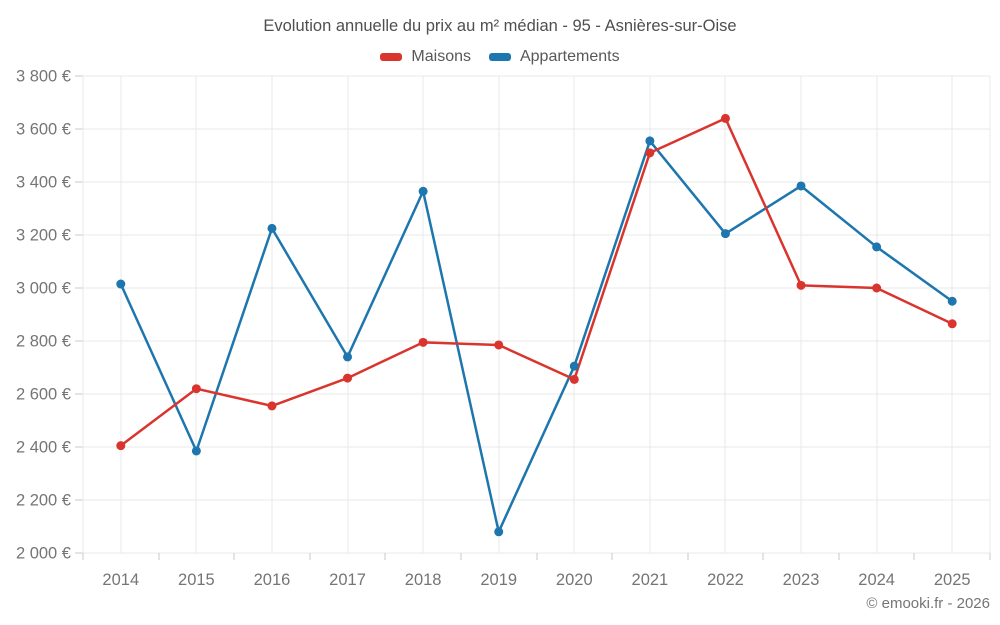 The width and height of the screenshot is (1000, 625). Describe the element at coordinates (801, 186) in the screenshot. I see `point-appartements-2023` at that location.